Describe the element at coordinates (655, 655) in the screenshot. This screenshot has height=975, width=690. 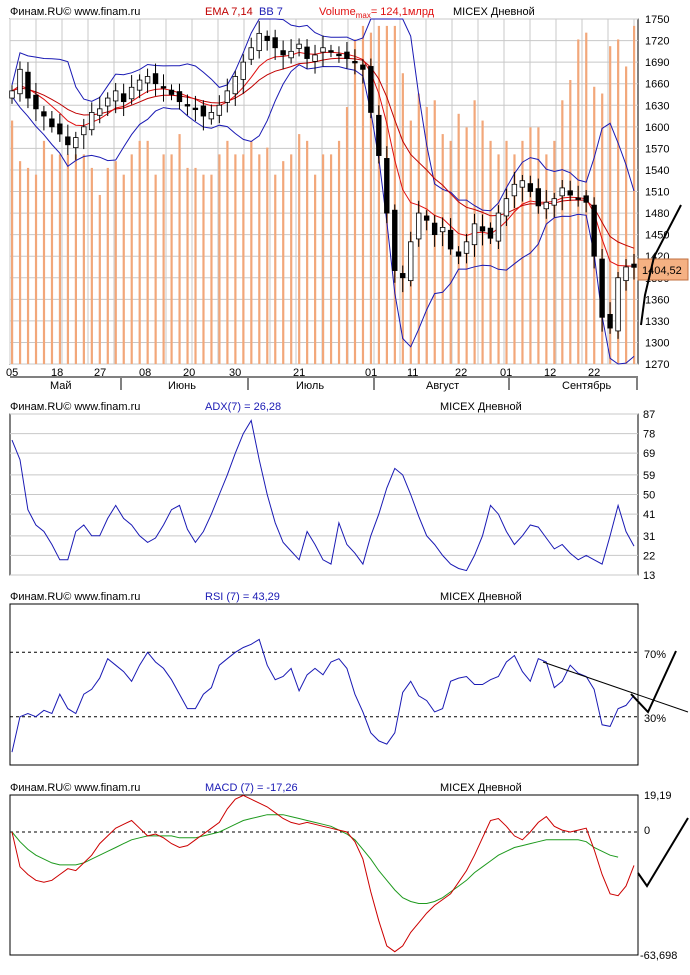
I see `rsi-level-70: 70%` at that location.